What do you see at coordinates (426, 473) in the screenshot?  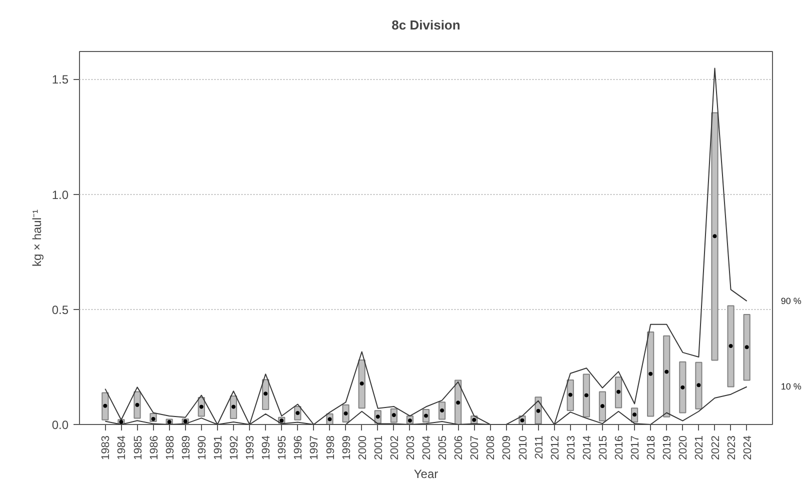 I see `x-axis-title: Year` at bounding box center [426, 473].